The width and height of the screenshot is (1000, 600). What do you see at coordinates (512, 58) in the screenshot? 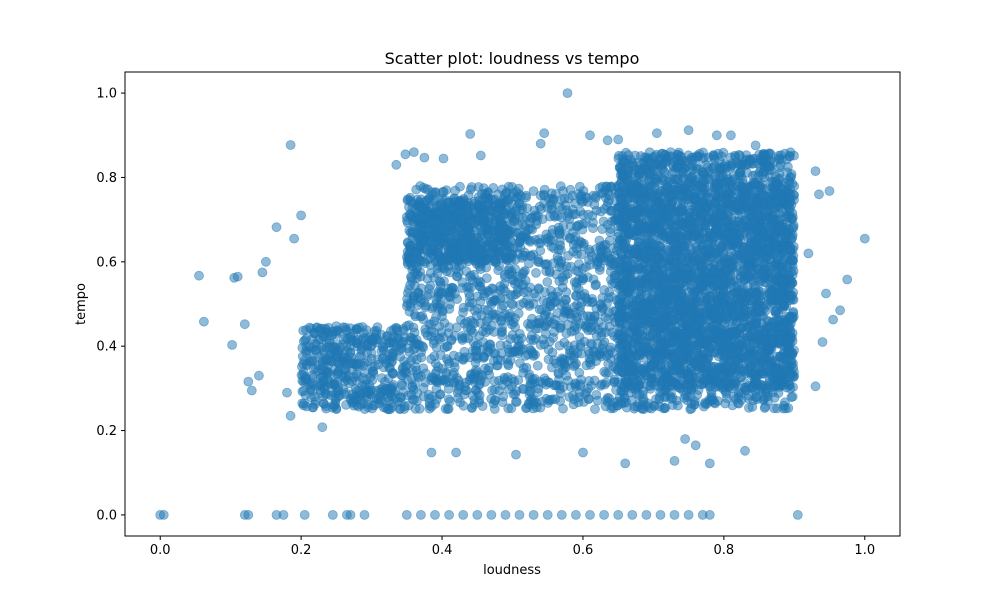
I see `chart-title: Scatter plot: loudness vs tempo` at bounding box center [512, 58].